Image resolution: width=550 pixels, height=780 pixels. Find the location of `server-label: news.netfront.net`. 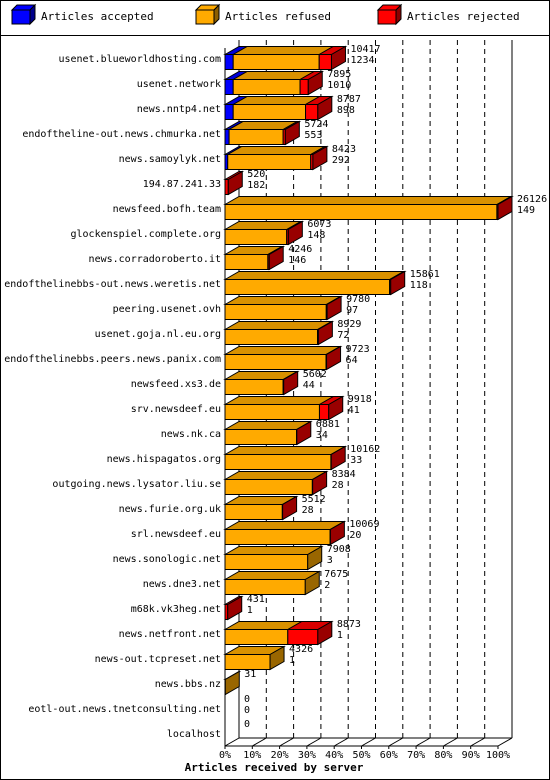

server-label: news.netfront.net is located at coordinates (170, 634).